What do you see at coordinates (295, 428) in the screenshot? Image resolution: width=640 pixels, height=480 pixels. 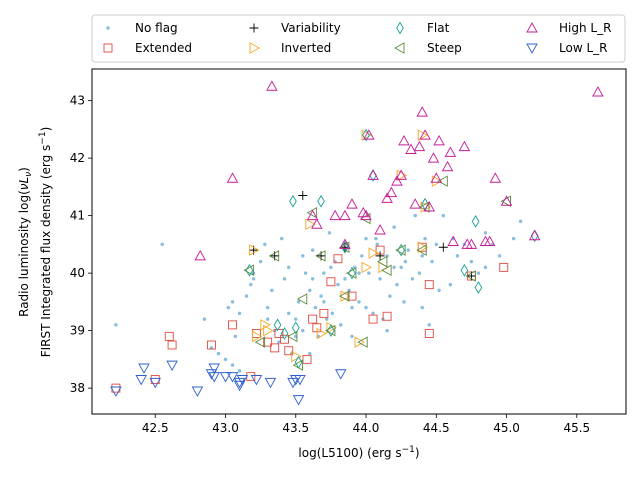 I see `x-tick-label: 43.5` at bounding box center [295, 428].